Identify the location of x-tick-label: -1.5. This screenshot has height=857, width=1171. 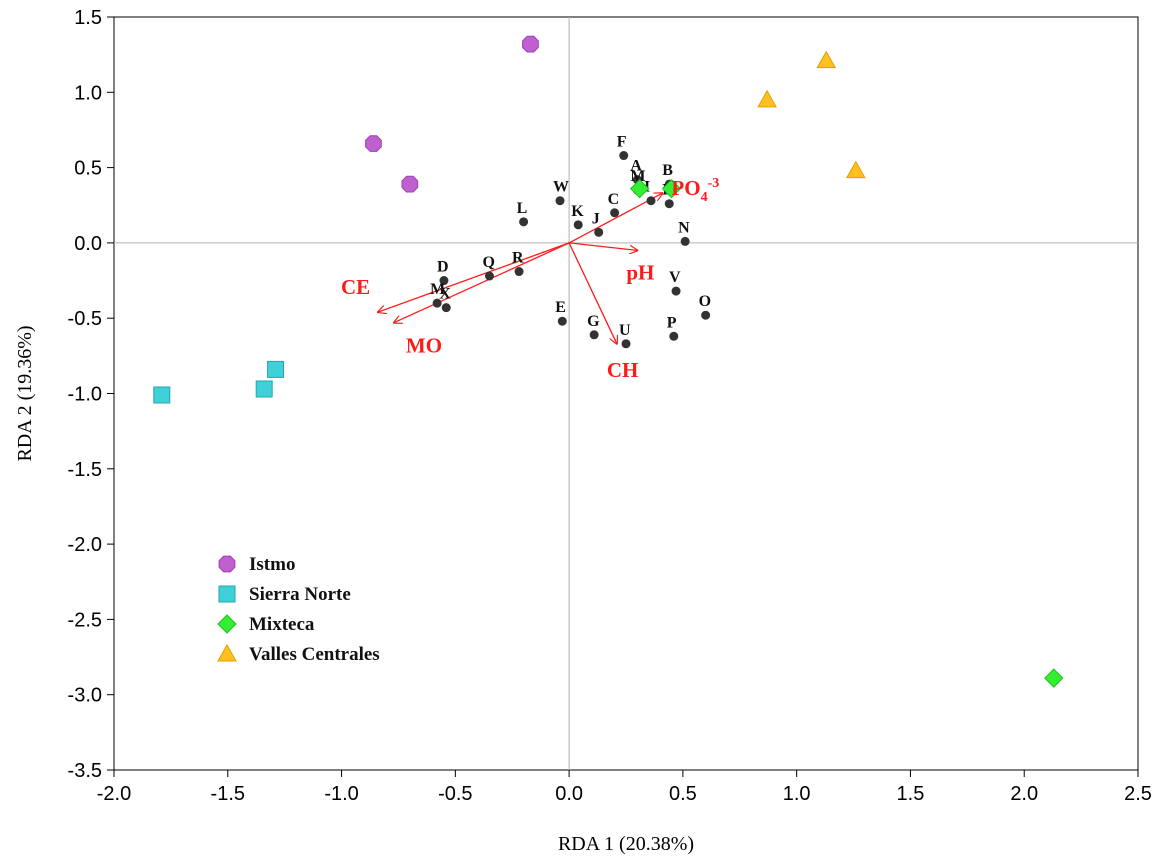
(228, 794).